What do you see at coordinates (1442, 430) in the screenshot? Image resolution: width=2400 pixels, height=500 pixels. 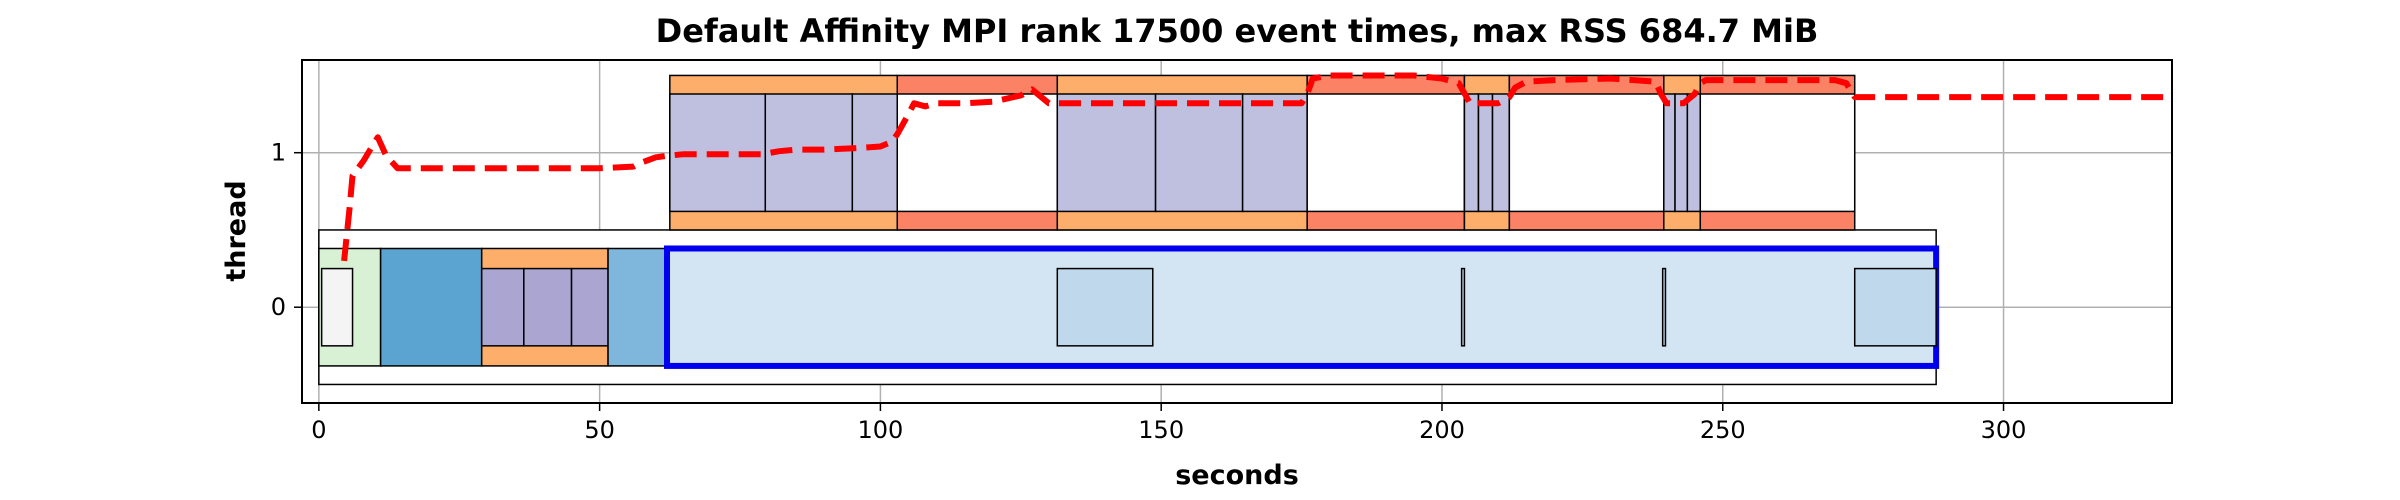 I see `x-tick-label: 200` at bounding box center [1442, 430].